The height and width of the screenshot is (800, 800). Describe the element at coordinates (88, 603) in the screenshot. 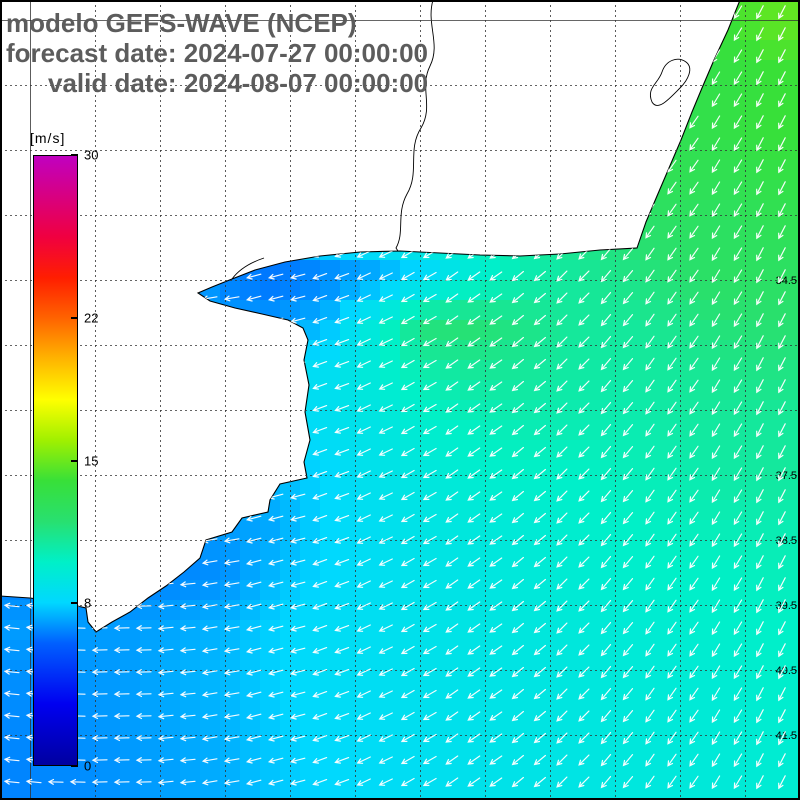

I see `colorbar-tick-label: 8` at that location.